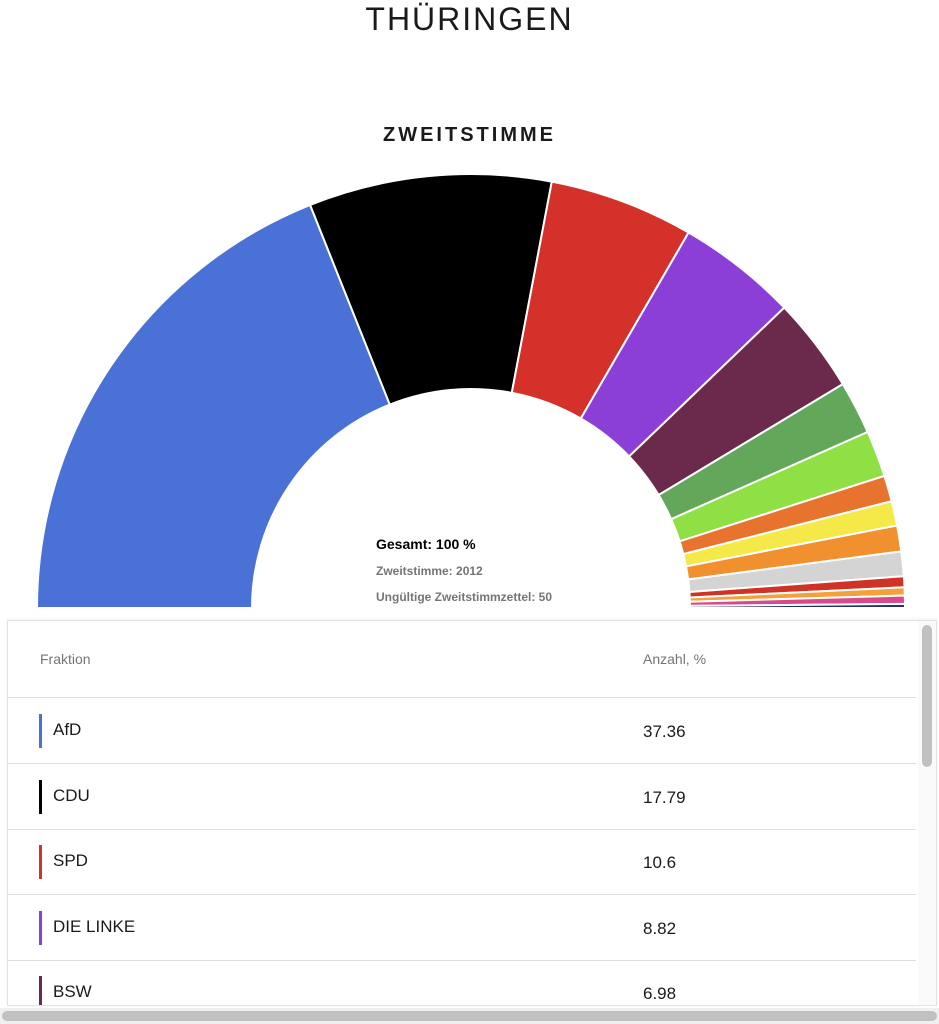 The image size is (939, 1024). Describe the element at coordinates (664, 797) in the screenshot. I see `party-share: 17.79` at that location.